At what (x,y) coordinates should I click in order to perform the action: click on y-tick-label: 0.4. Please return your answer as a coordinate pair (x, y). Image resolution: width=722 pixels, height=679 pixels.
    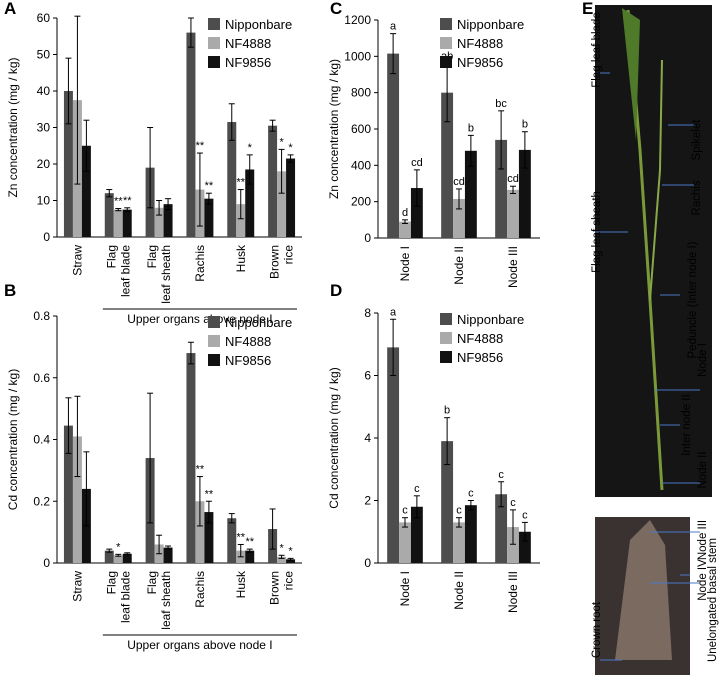
    Looking at the image, I should click on (41, 440).